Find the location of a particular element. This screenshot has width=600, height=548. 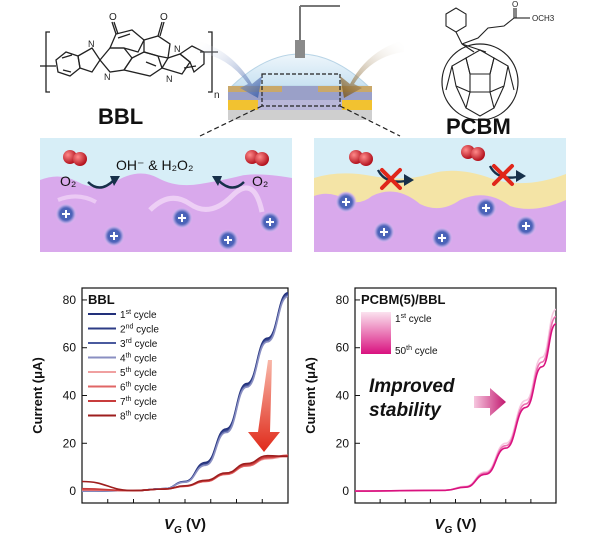

bbl-nitrogen-4: N is located at coordinates (169, 79).